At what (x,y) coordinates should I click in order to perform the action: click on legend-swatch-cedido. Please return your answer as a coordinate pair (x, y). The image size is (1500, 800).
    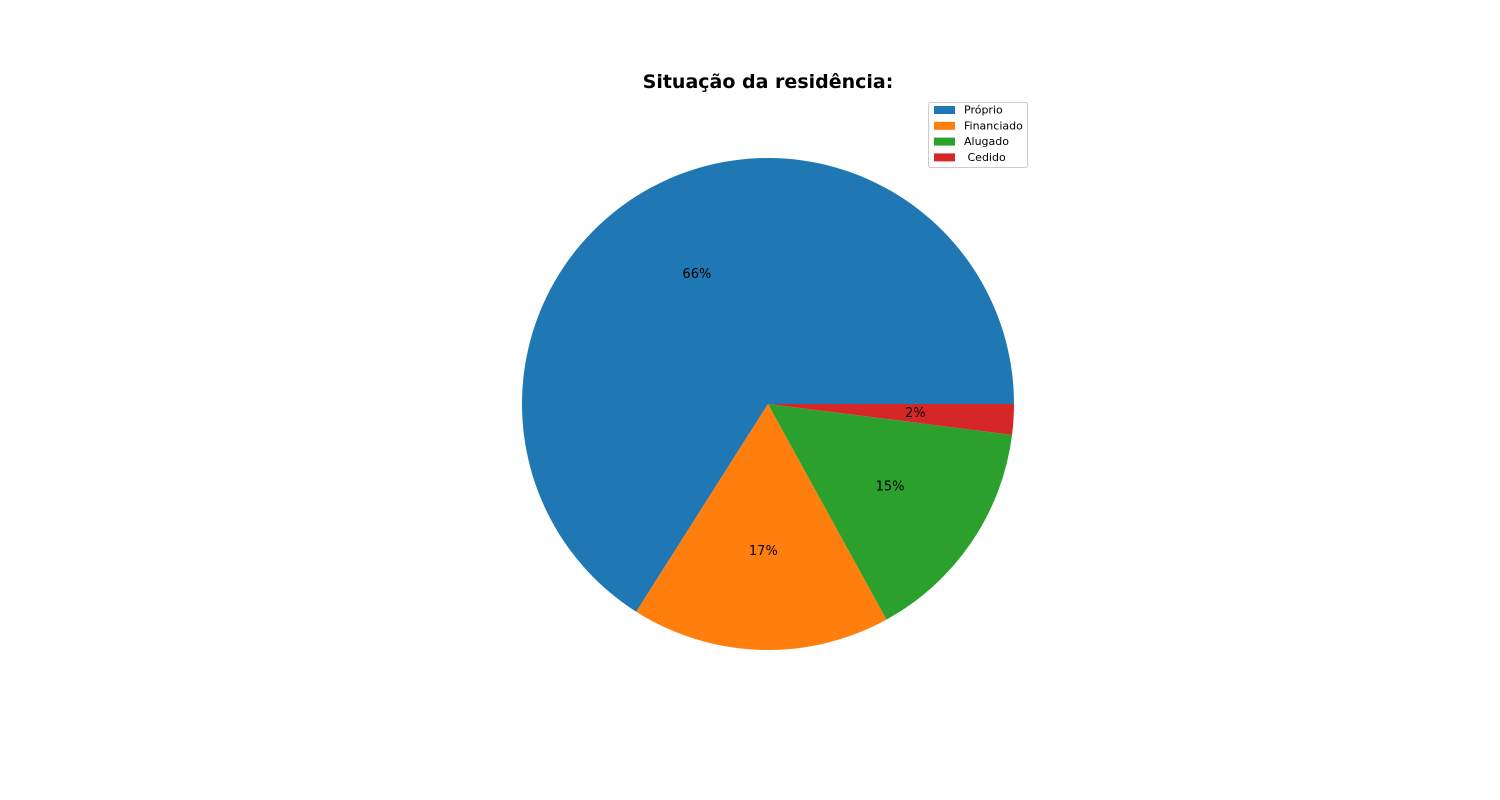
    Looking at the image, I should click on (944, 157).